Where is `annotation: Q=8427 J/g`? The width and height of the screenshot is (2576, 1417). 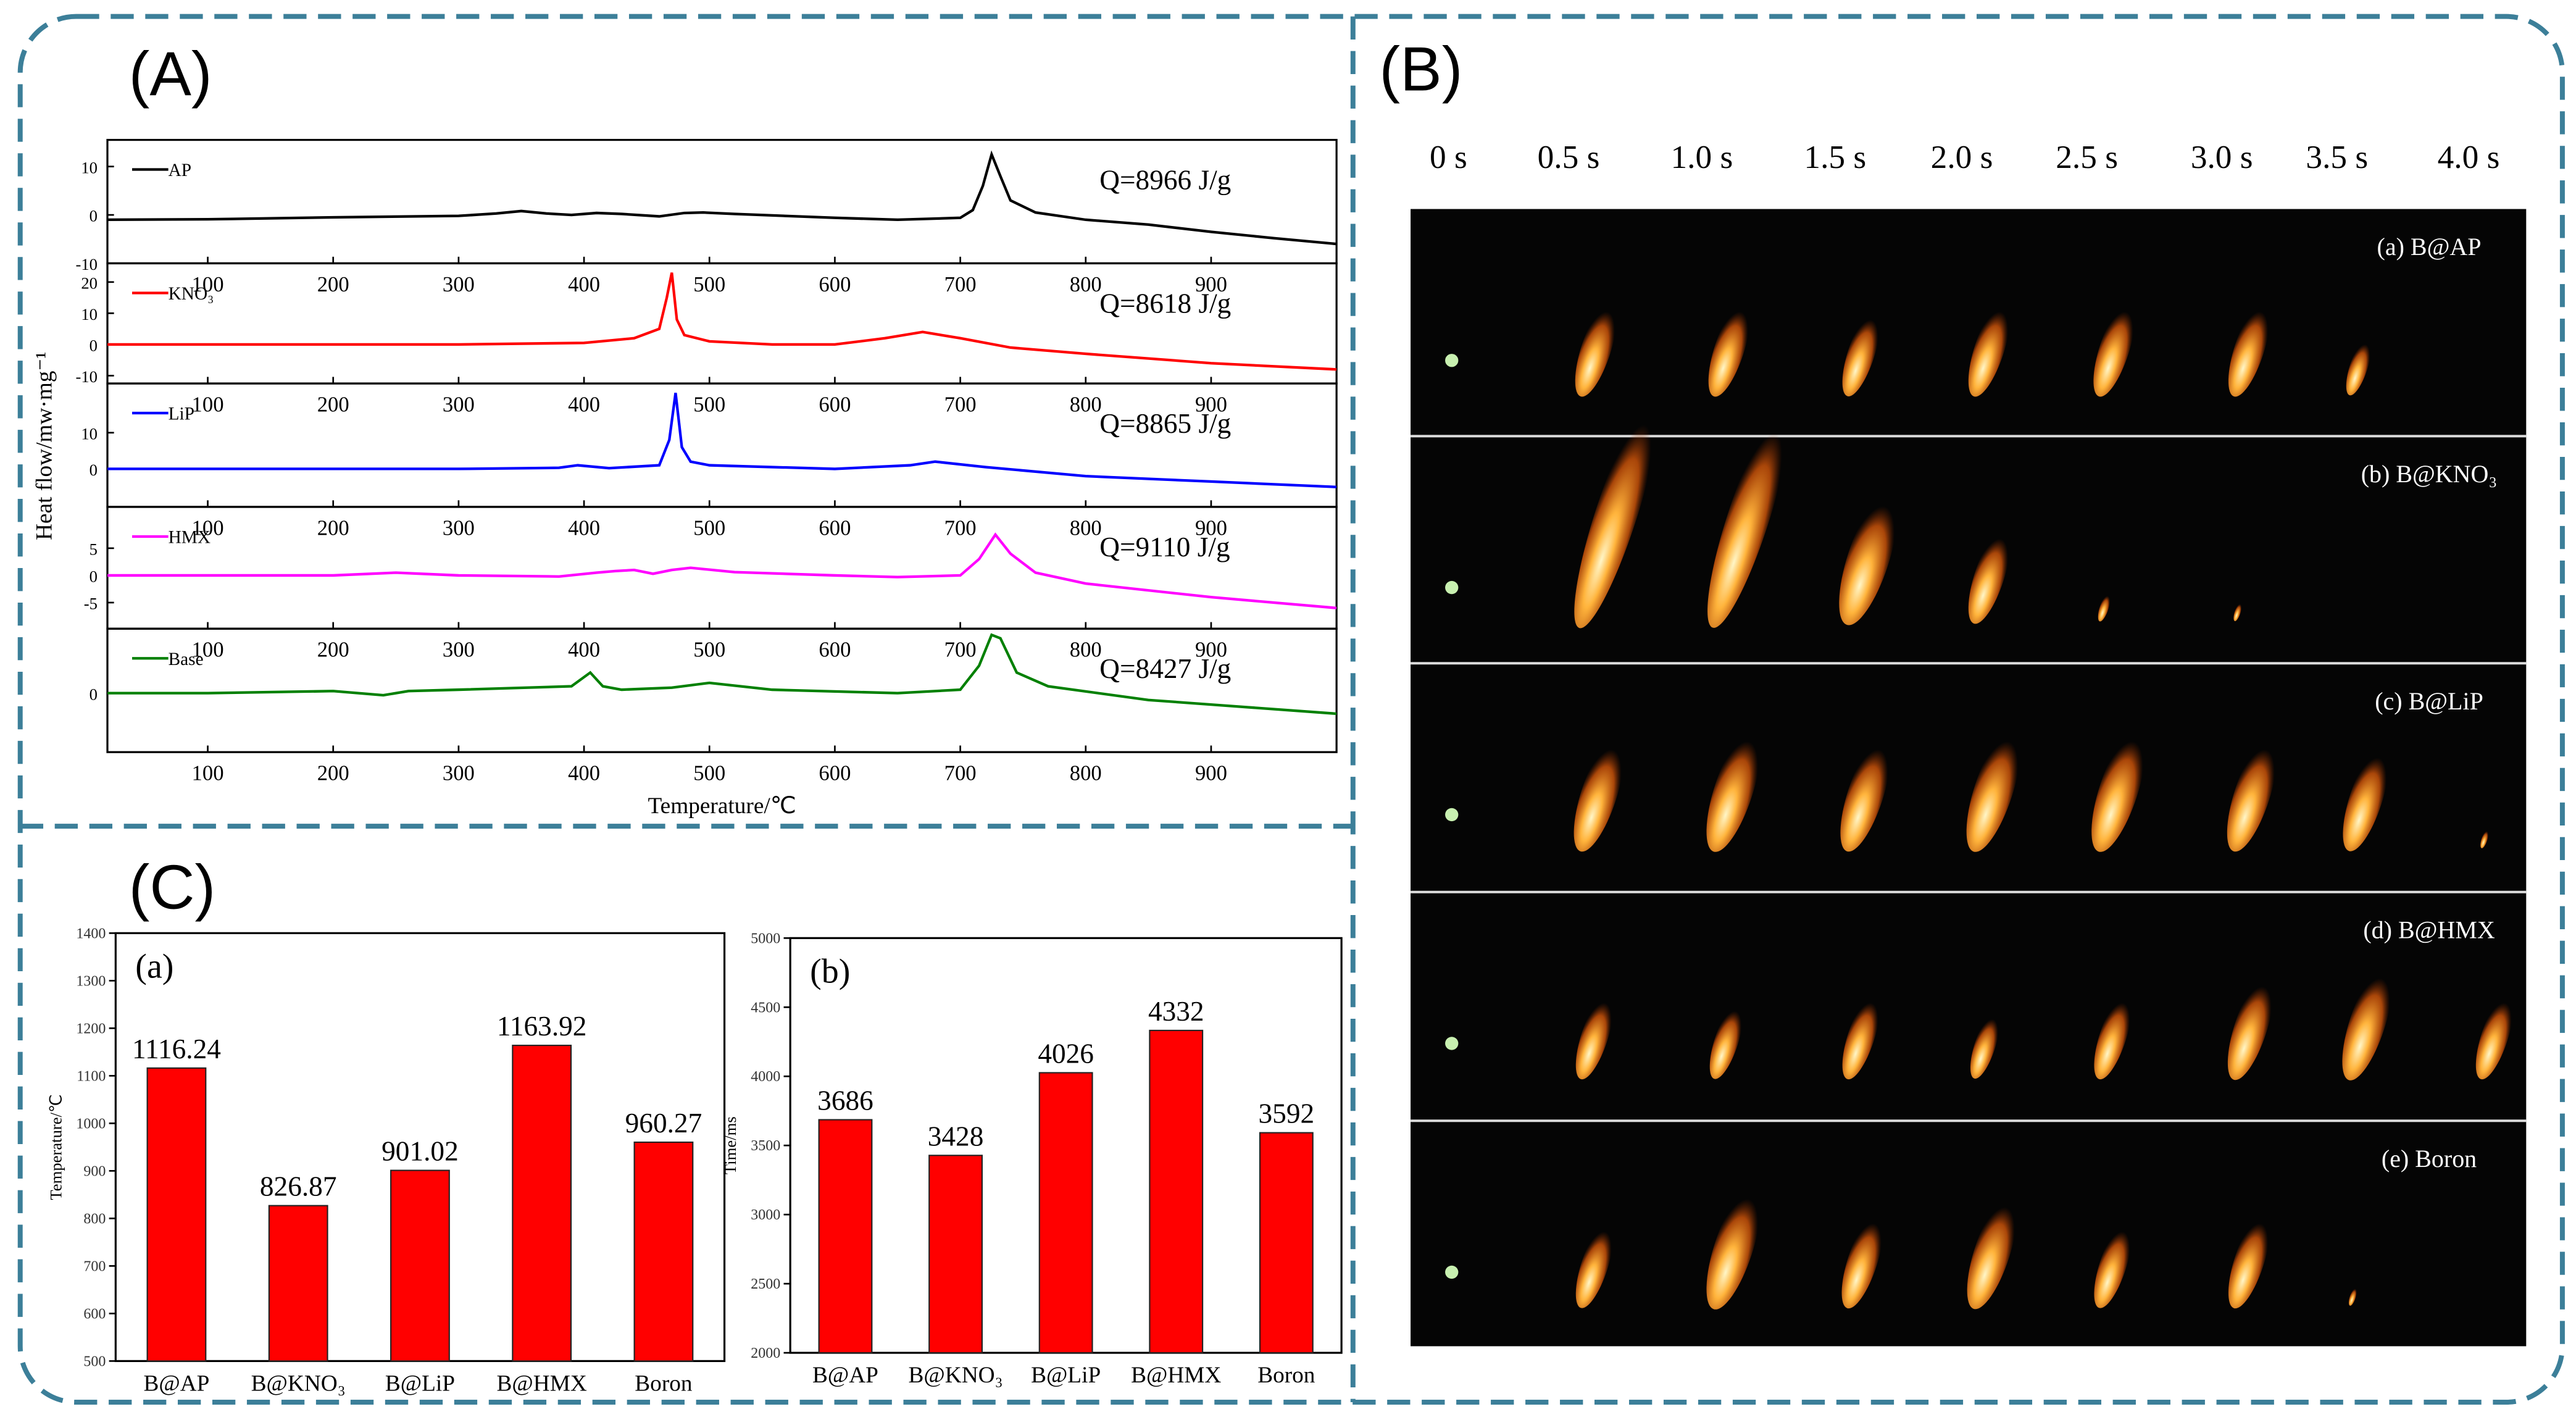 annotation: Q=8427 J/g is located at coordinates (1165, 668).